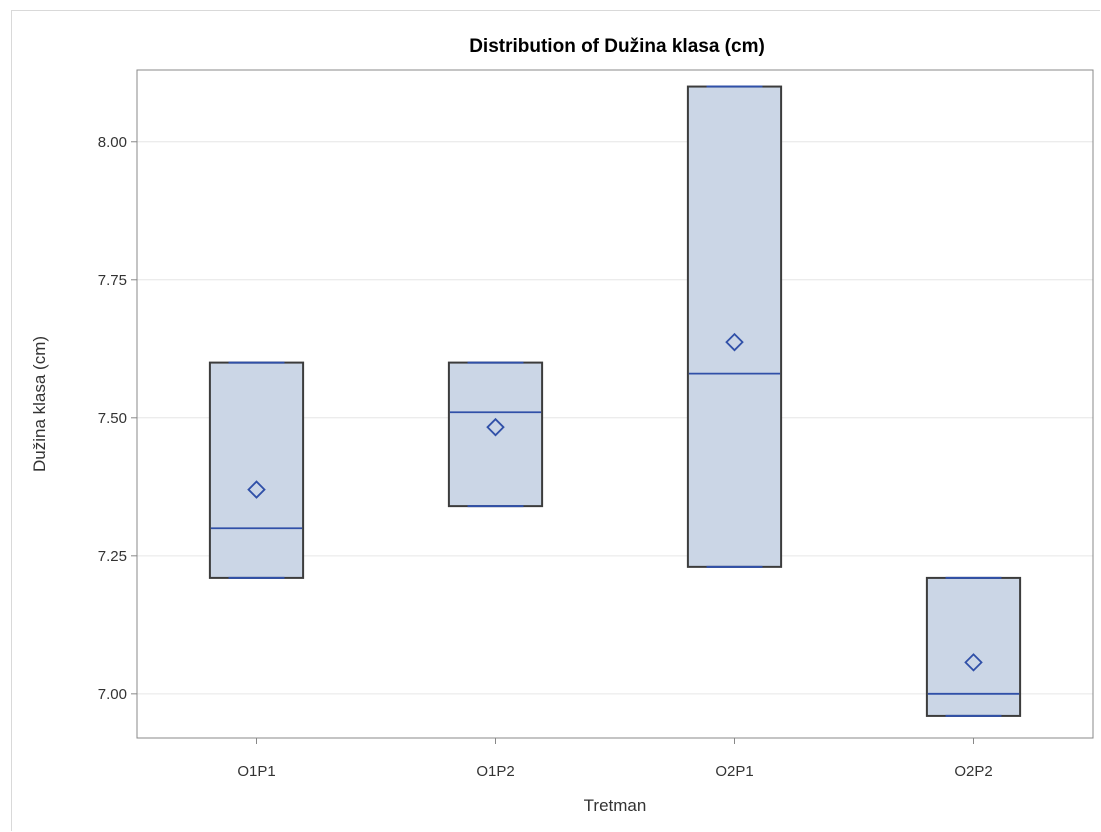 Image resolution: width=1101 pixels, height=832 pixels. Describe the element at coordinates (112, 280) in the screenshot. I see `y-tick-label: 7.75` at that location.